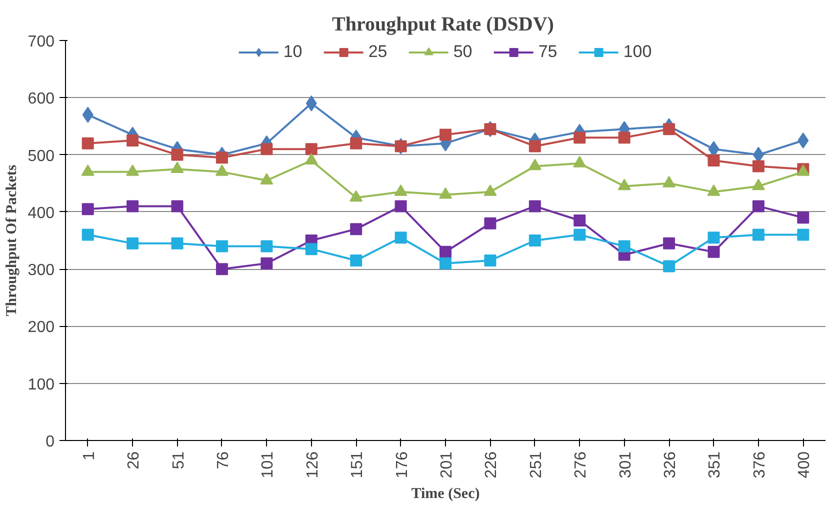 This screenshot has width=839, height=515. I want to click on x-tick-label: 26, so click(134, 460).